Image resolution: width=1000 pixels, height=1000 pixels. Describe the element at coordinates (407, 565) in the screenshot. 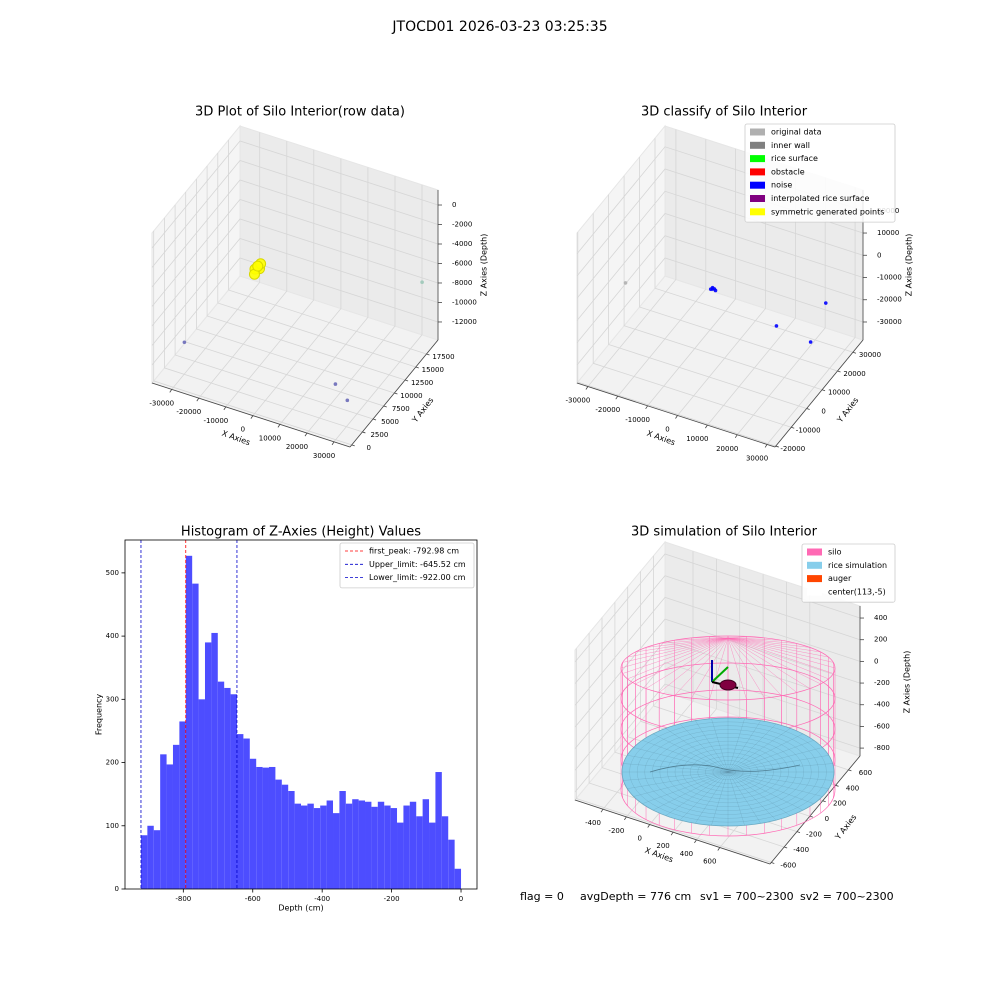

I see `legend-box` at that location.